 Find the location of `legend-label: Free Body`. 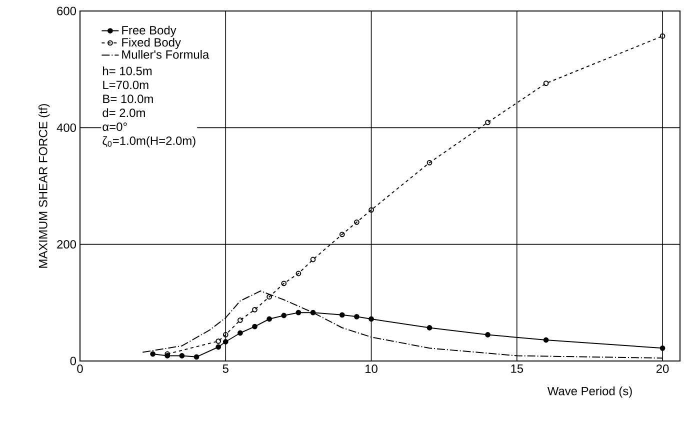

legend-label: Free Body is located at coordinates (149, 31).